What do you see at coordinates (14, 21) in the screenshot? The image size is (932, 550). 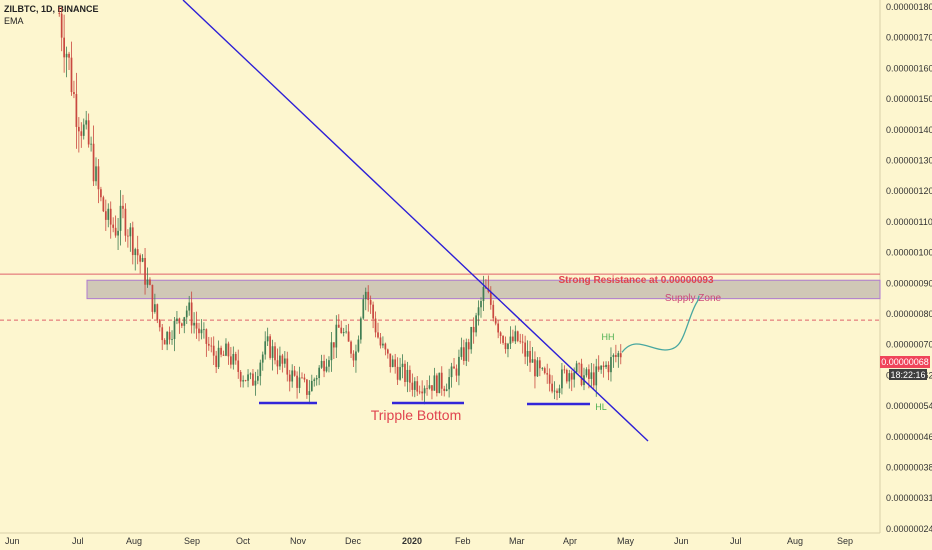 I see `indicator-label: EMA` at bounding box center [14, 21].